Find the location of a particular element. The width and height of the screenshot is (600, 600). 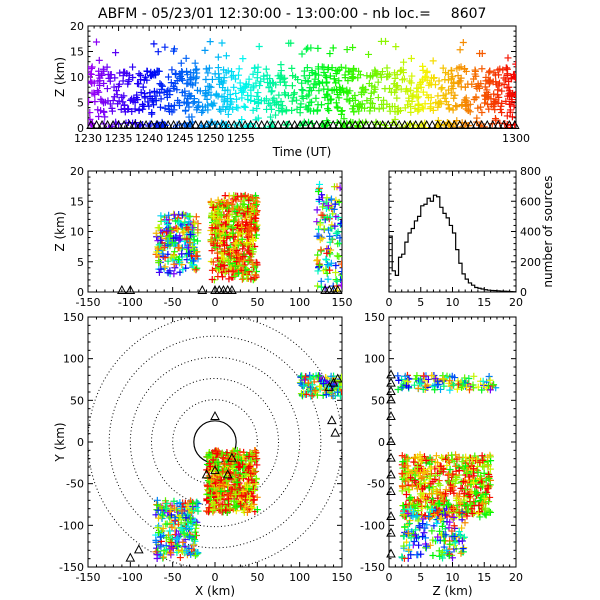

time-height-ytick-label: 5 is located at coordinates (80, 103).